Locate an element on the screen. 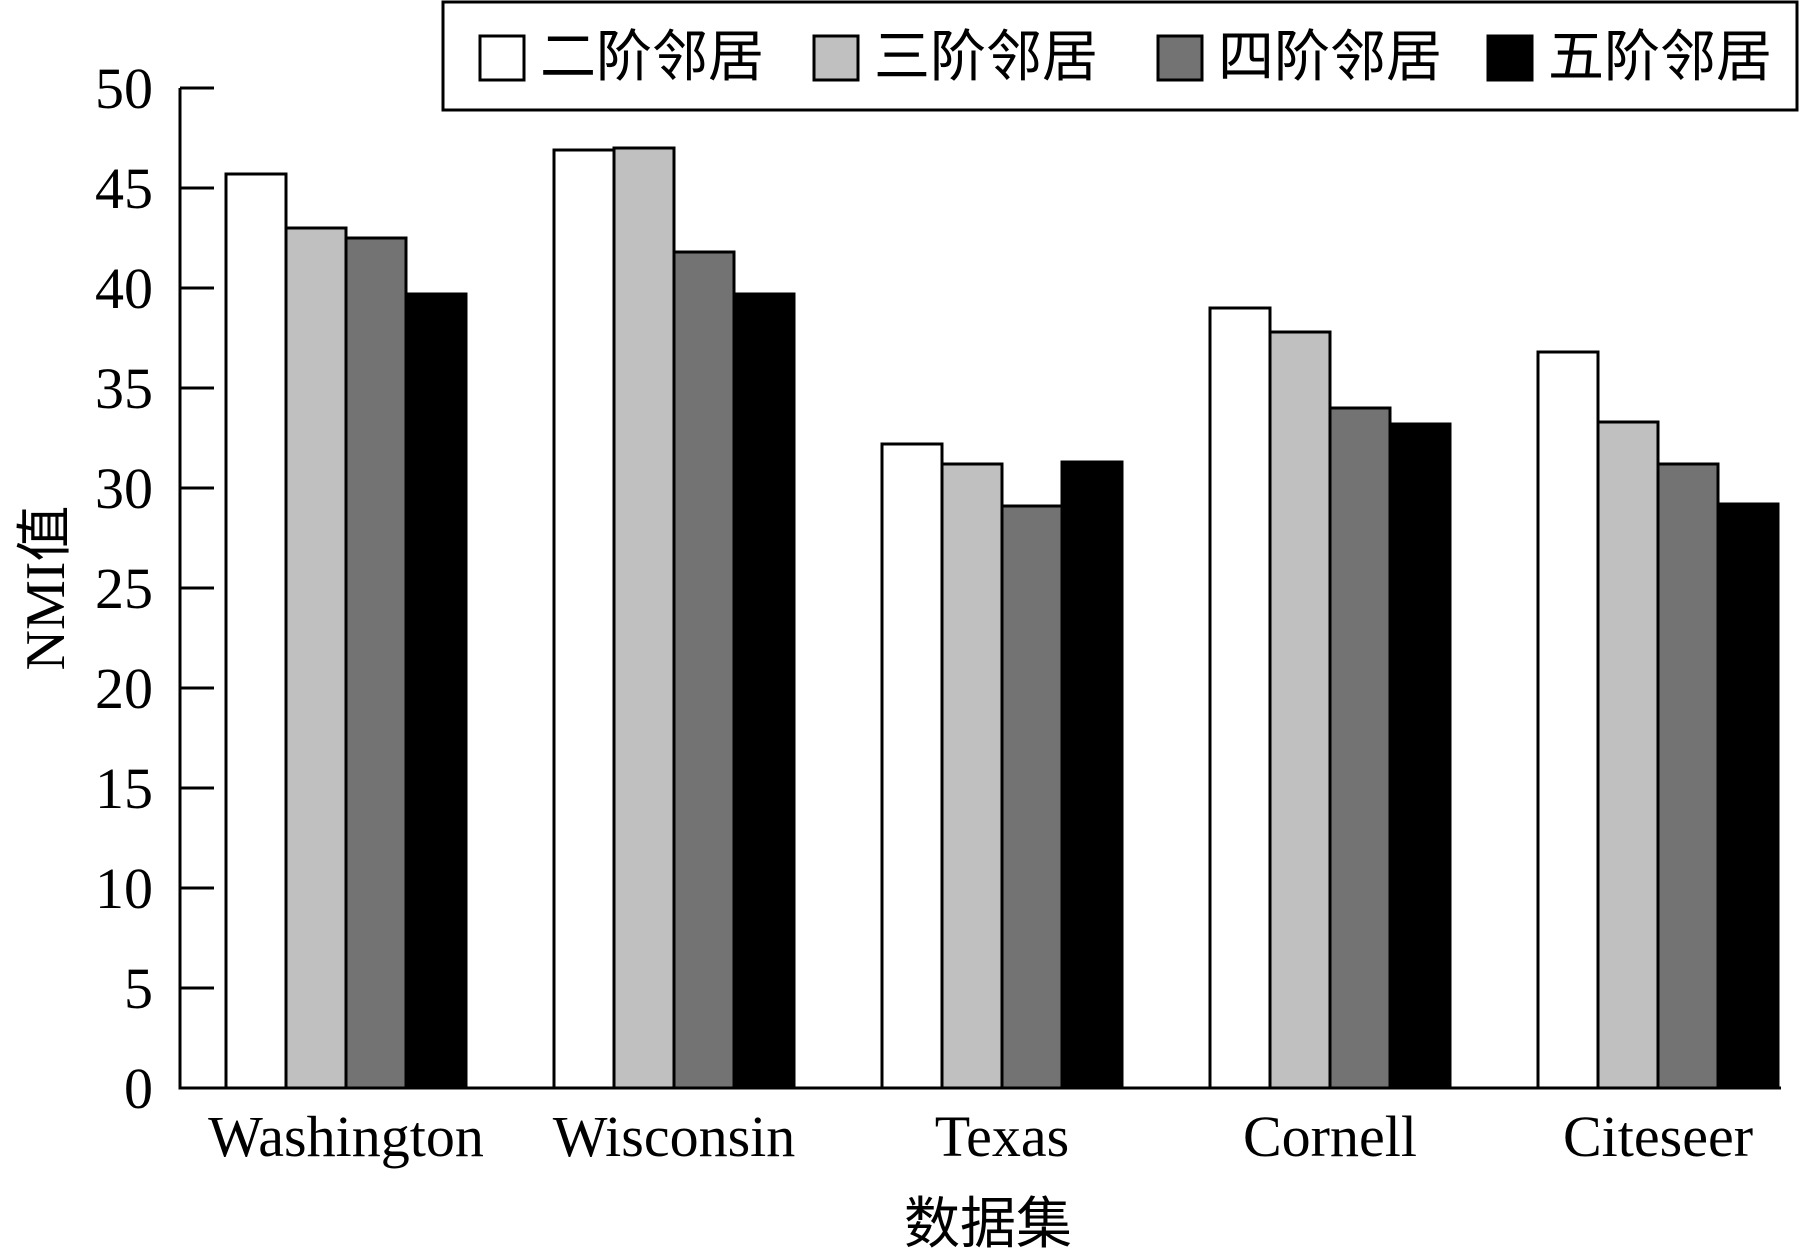 This screenshot has height=1260, width=1799. legend: 二阶邻居 三阶邻居 四阶邻居 五阶邻居 is located at coordinates (1120, 56).